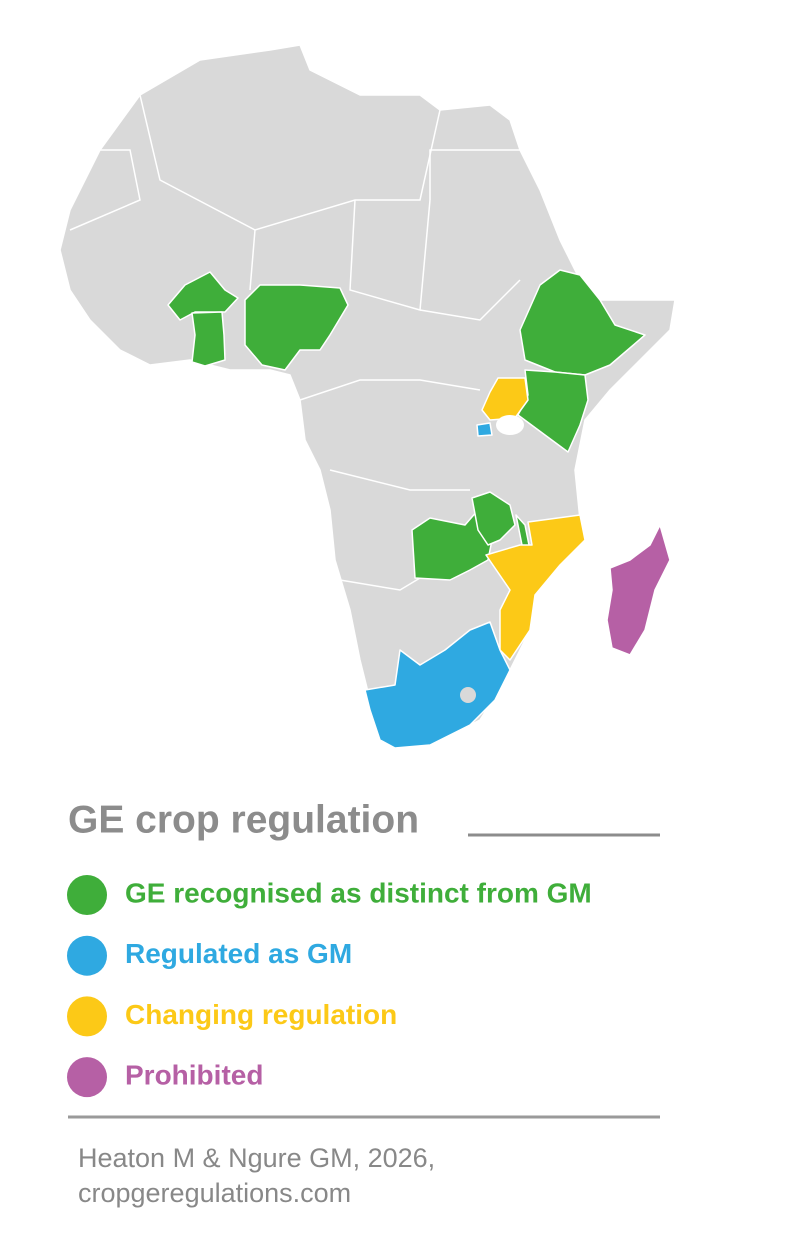 This screenshot has height=1237, width=791. What do you see at coordinates (256, 1158) in the screenshot?
I see `source-line: Heaton M & Ngure GM, 2026,` at bounding box center [256, 1158].